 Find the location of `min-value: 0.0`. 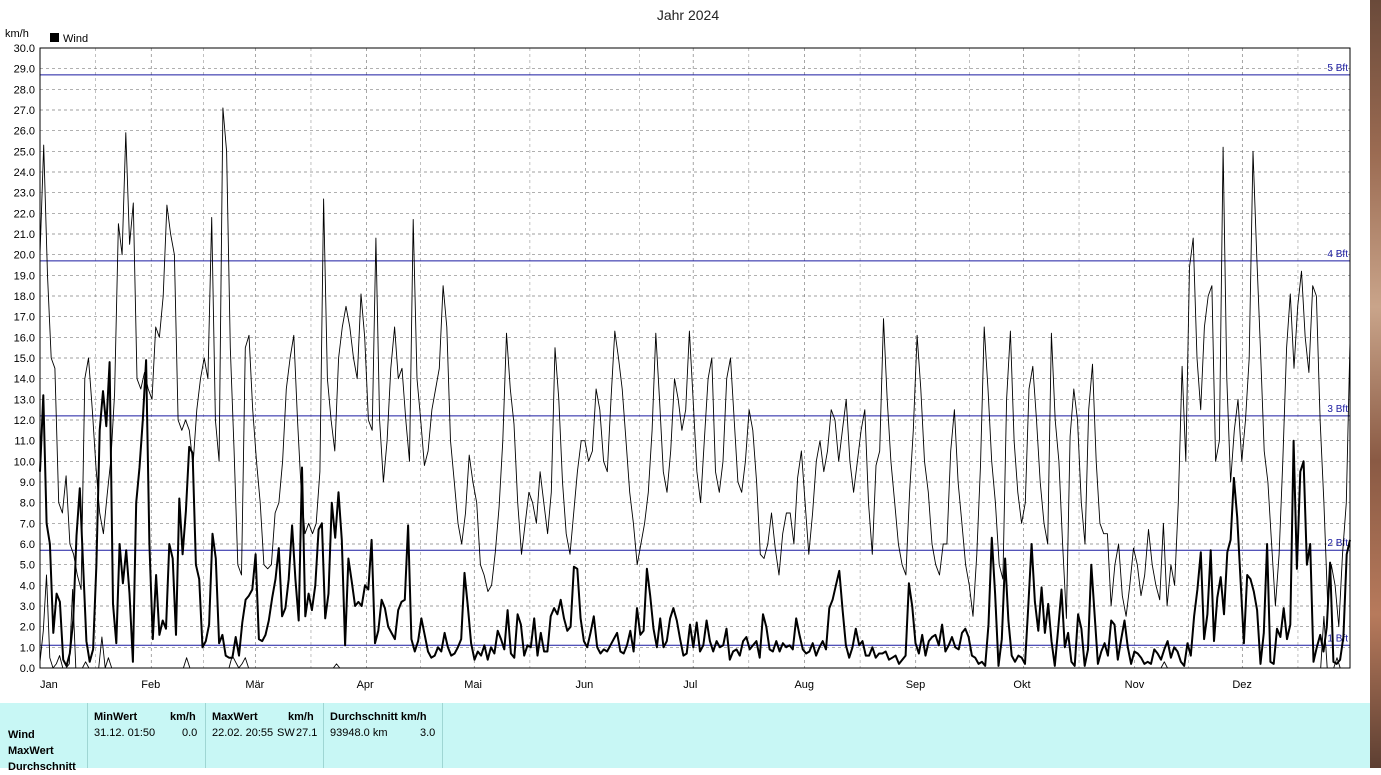

min-value: 0.0 is located at coordinates (190, 733).